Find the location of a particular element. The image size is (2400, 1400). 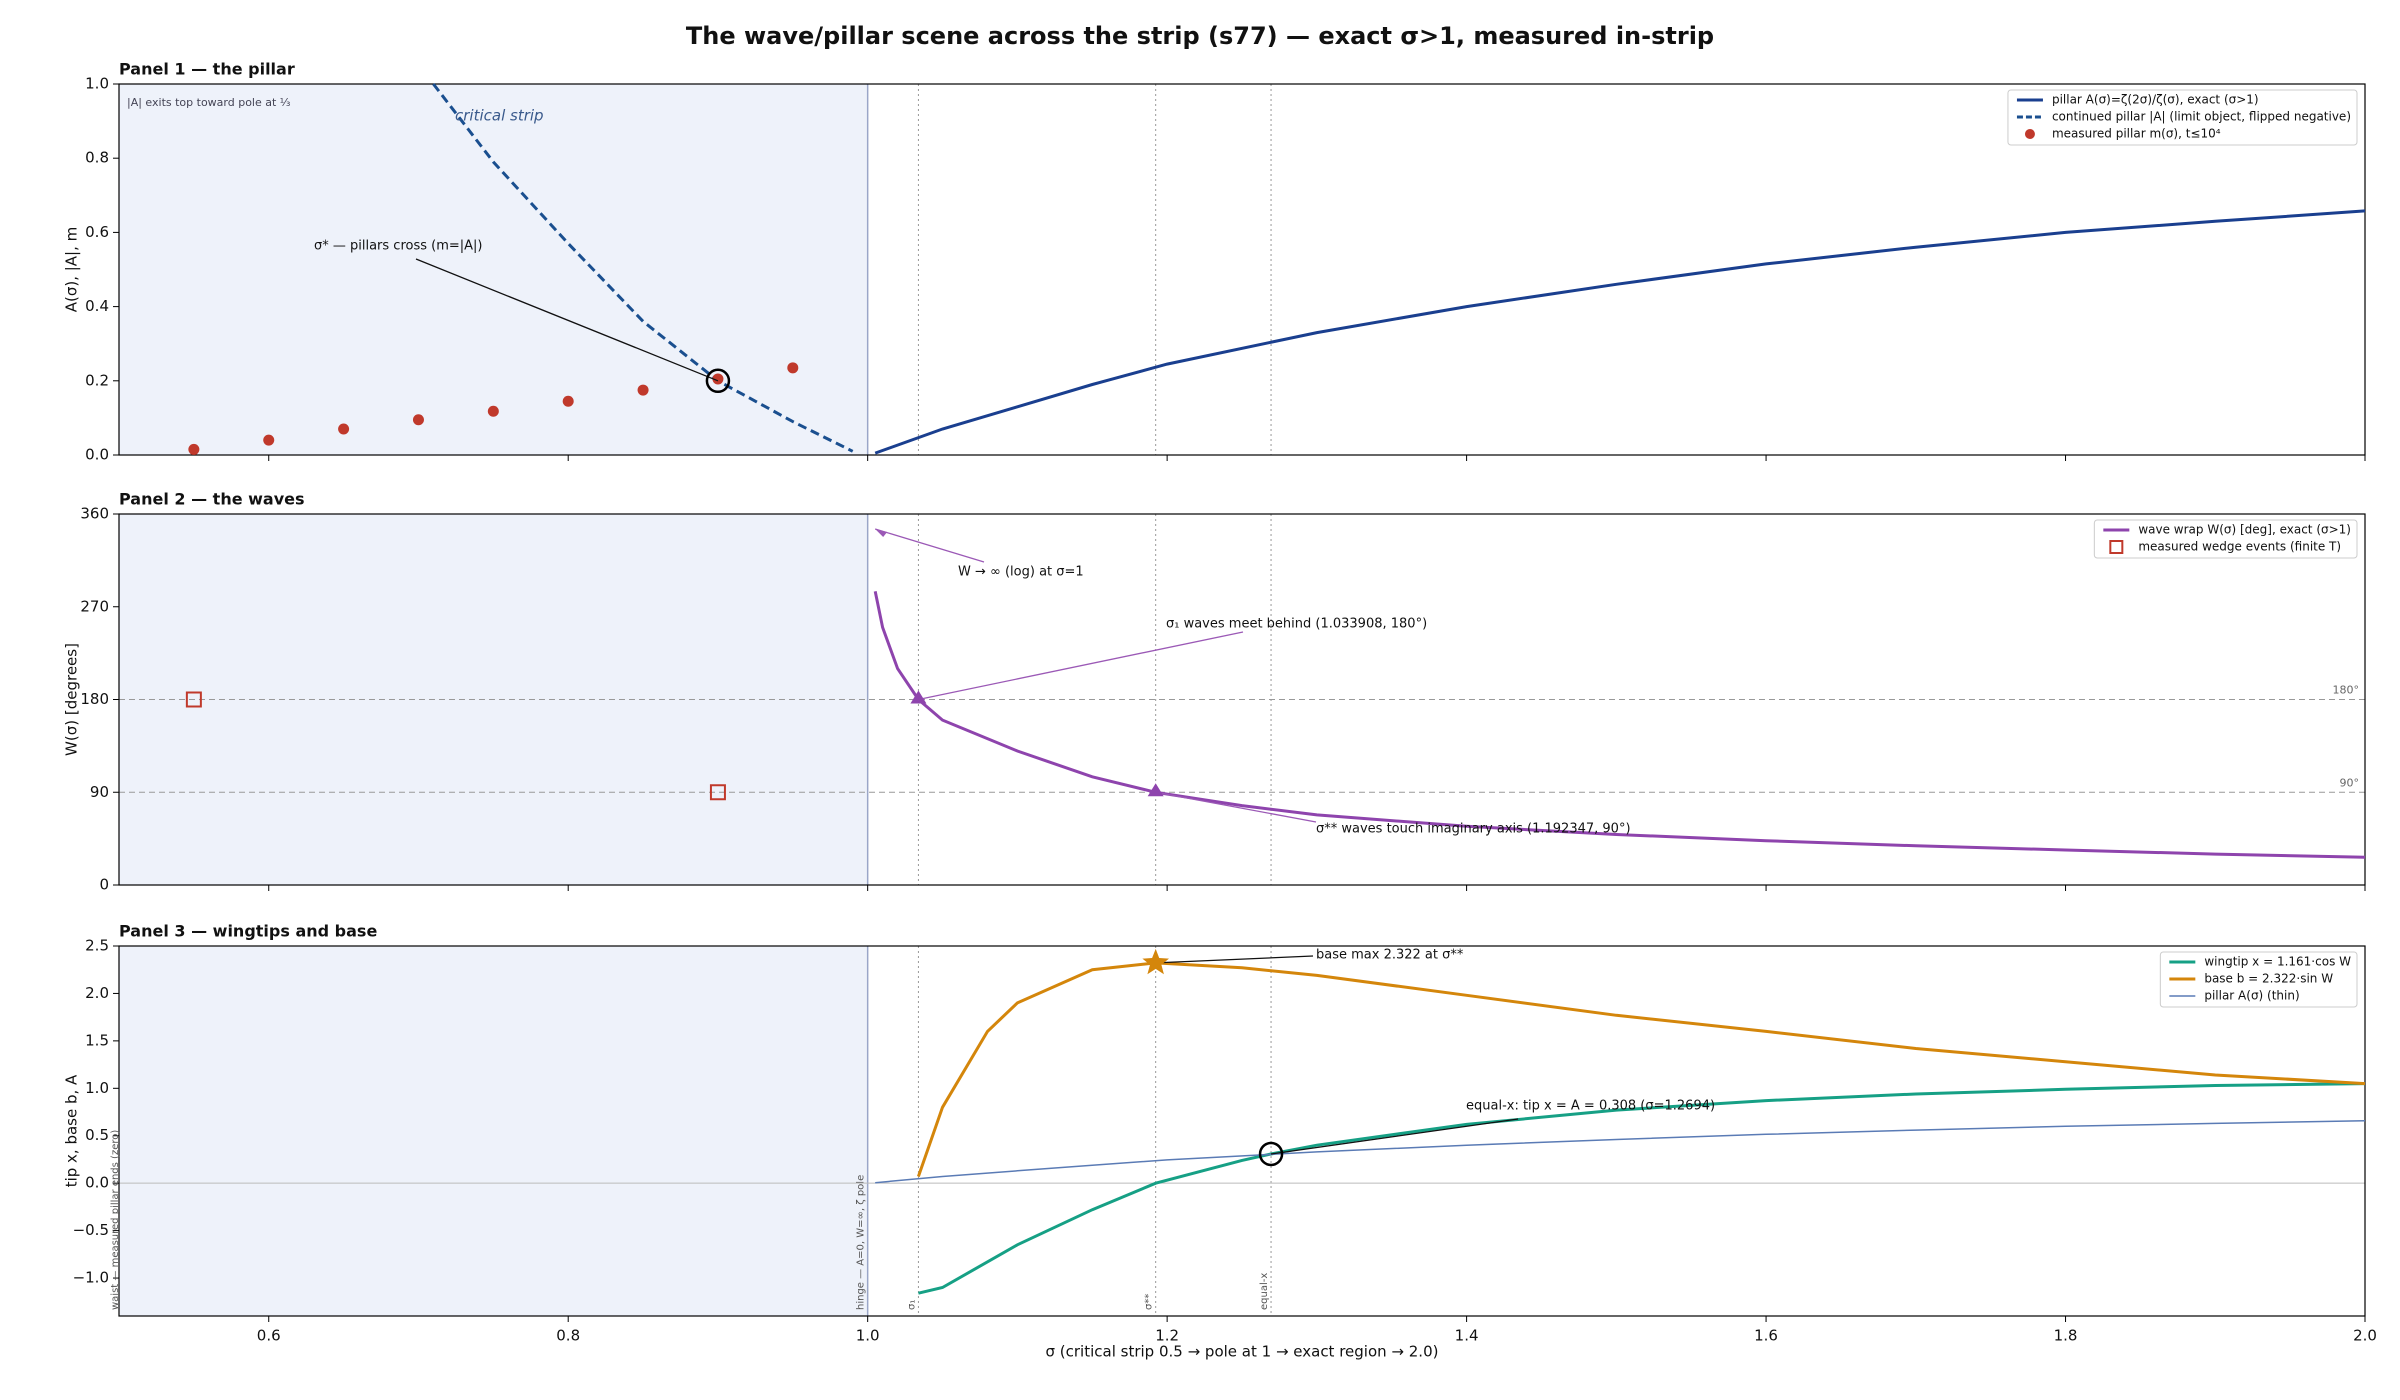

x-tick-label: 1.0 is located at coordinates (868, 1336).